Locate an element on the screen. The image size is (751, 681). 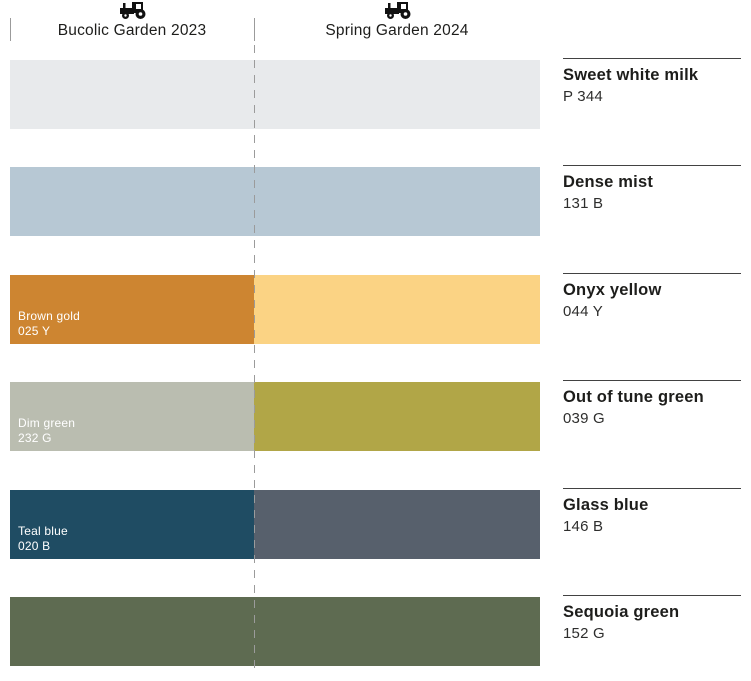
palette-row: Brown gold 025 Y Onyx yellow 044 Y is located at coordinates (375, 308).